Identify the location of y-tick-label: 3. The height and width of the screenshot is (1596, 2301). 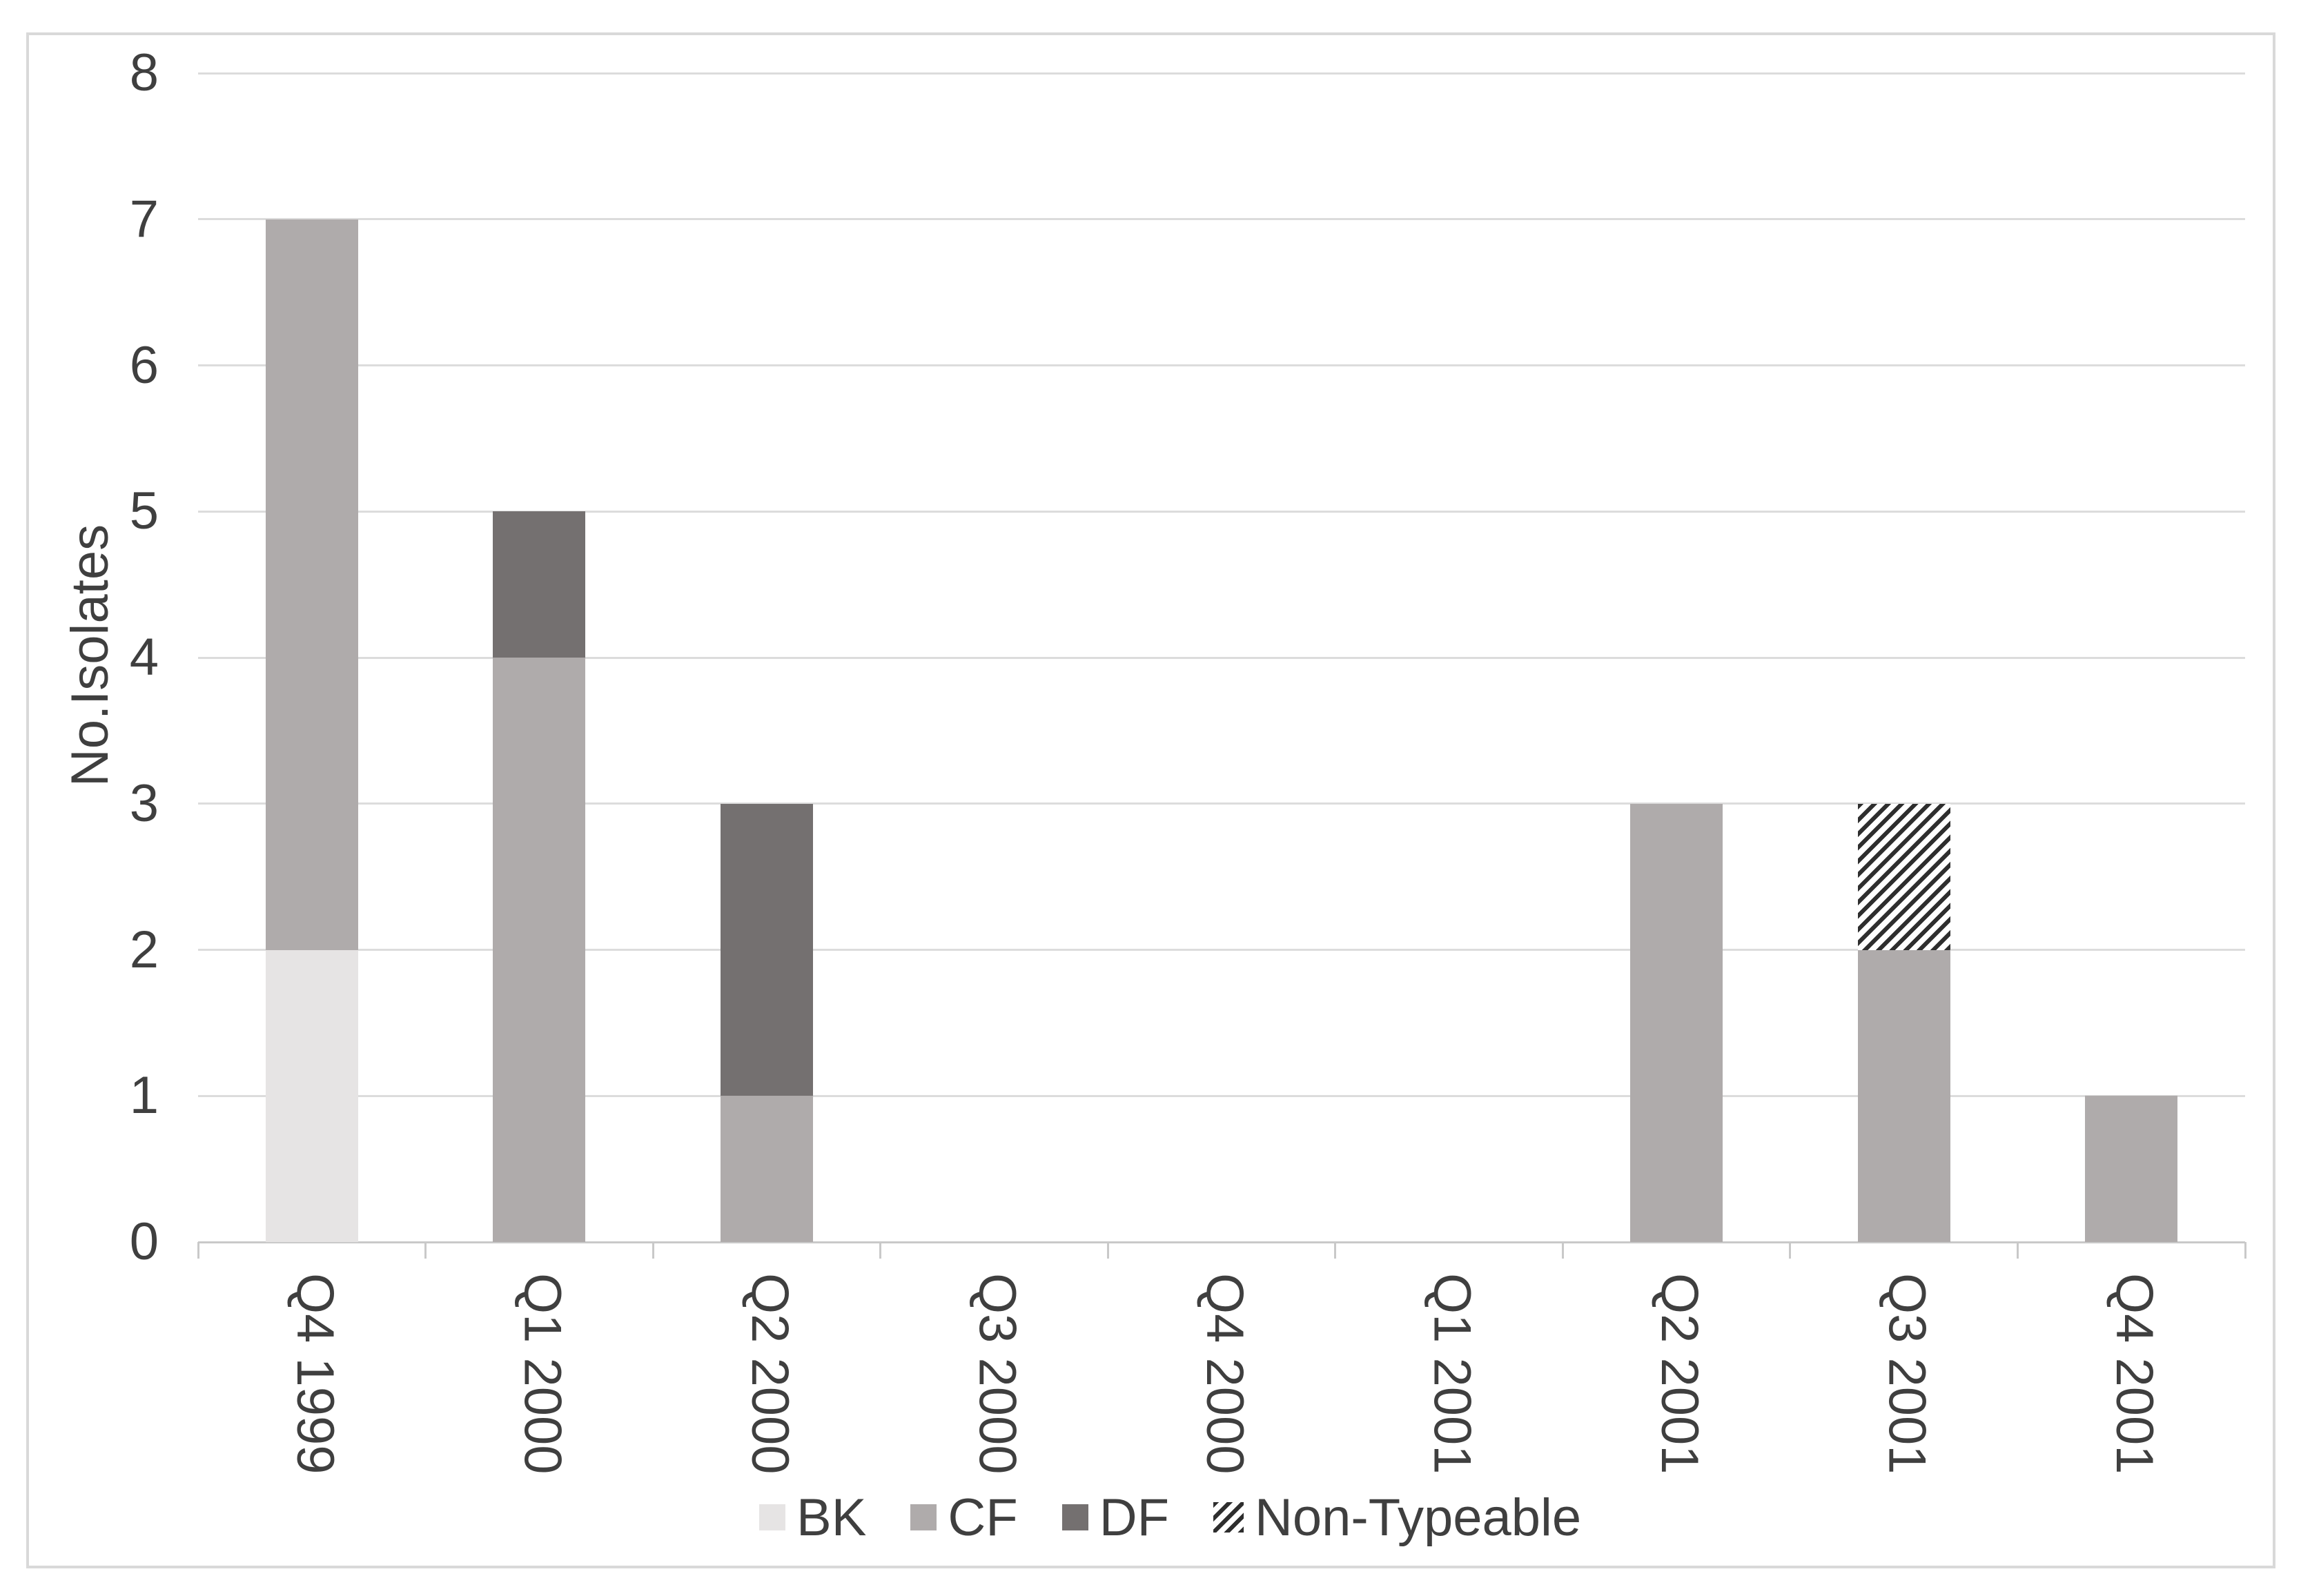
(144, 803).